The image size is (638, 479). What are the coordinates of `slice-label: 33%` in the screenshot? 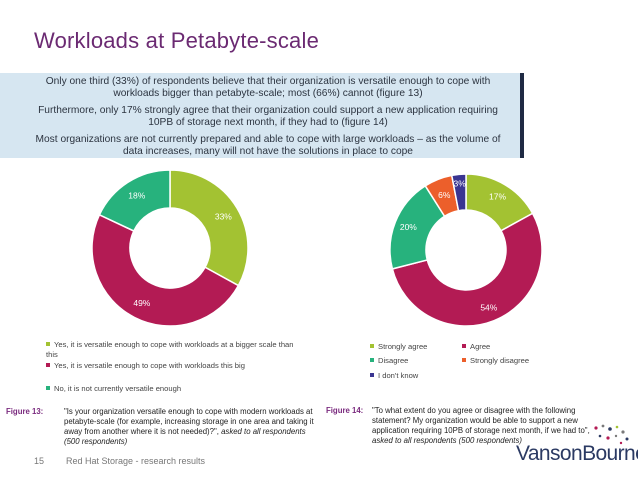 It's located at (223, 216).